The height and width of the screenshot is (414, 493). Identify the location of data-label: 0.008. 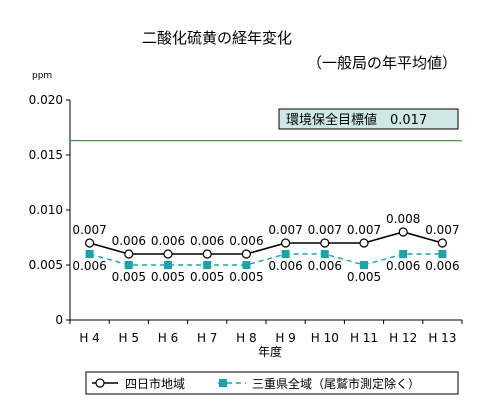
(403, 219).